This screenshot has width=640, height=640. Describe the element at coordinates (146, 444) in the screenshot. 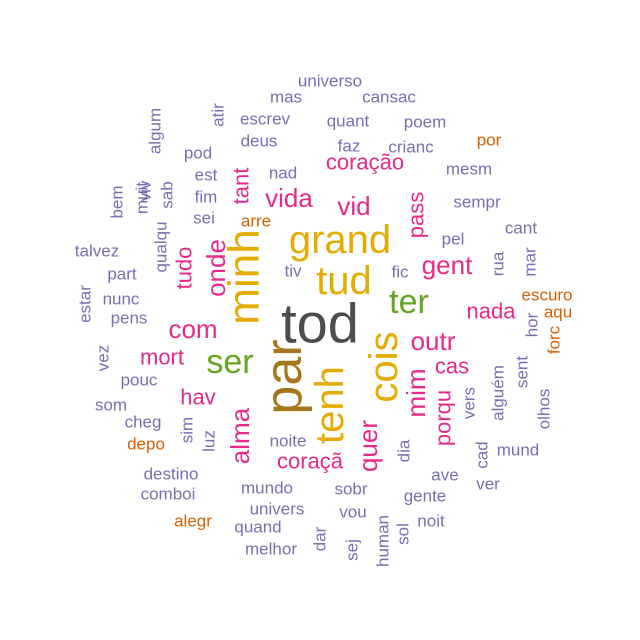

I see `word-82: depo` at that location.